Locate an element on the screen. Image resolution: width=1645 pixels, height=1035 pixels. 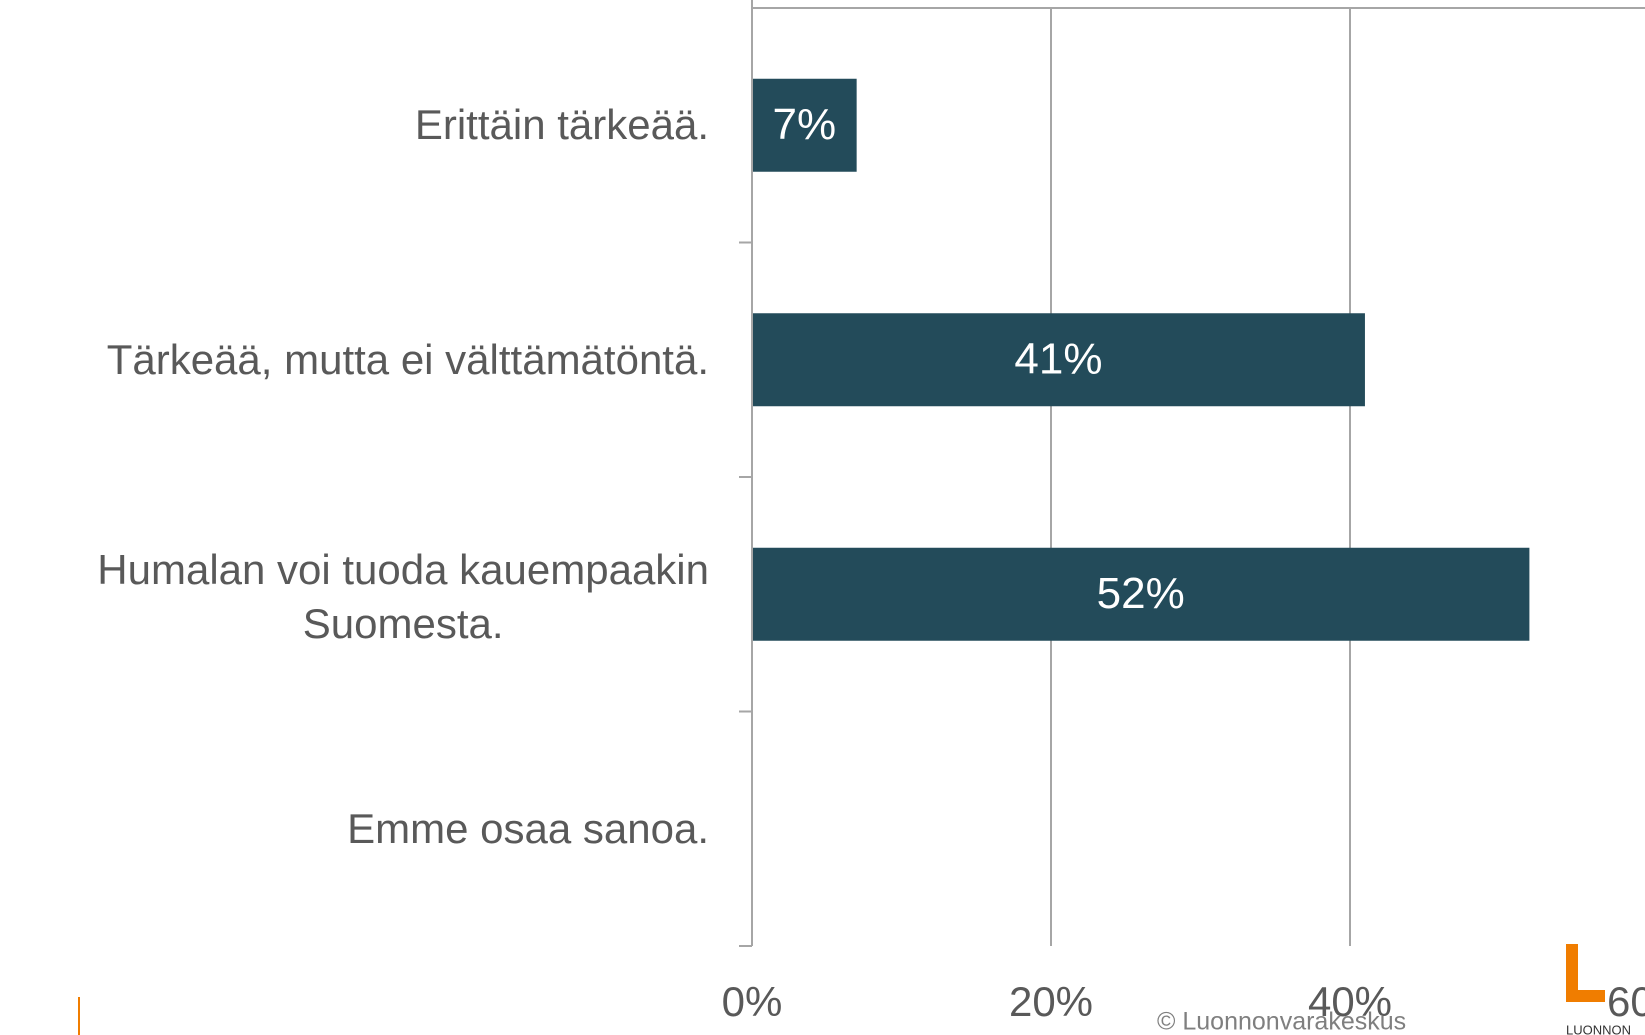
category-label: Humalan voi tuoda kauempaakin Suomesta. is located at coordinates (403, 597).